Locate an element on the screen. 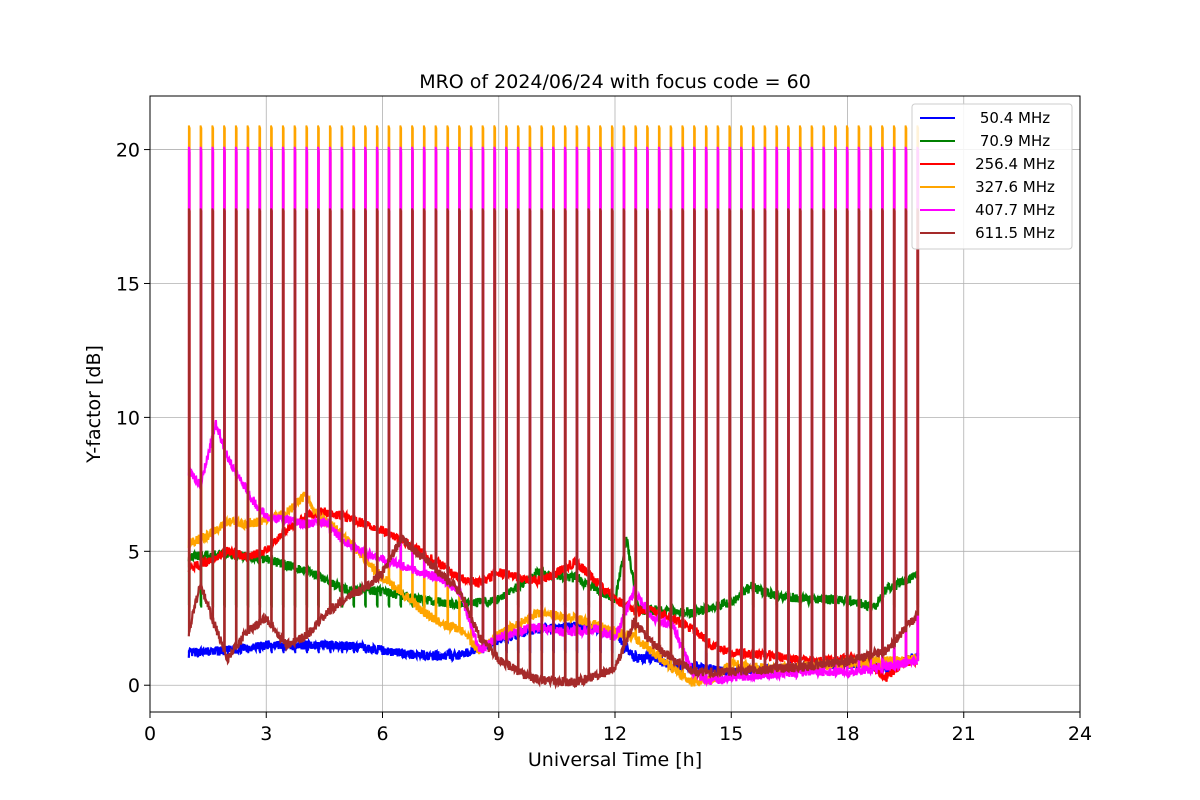  y-tick-label: 0 is located at coordinates (134, 686).